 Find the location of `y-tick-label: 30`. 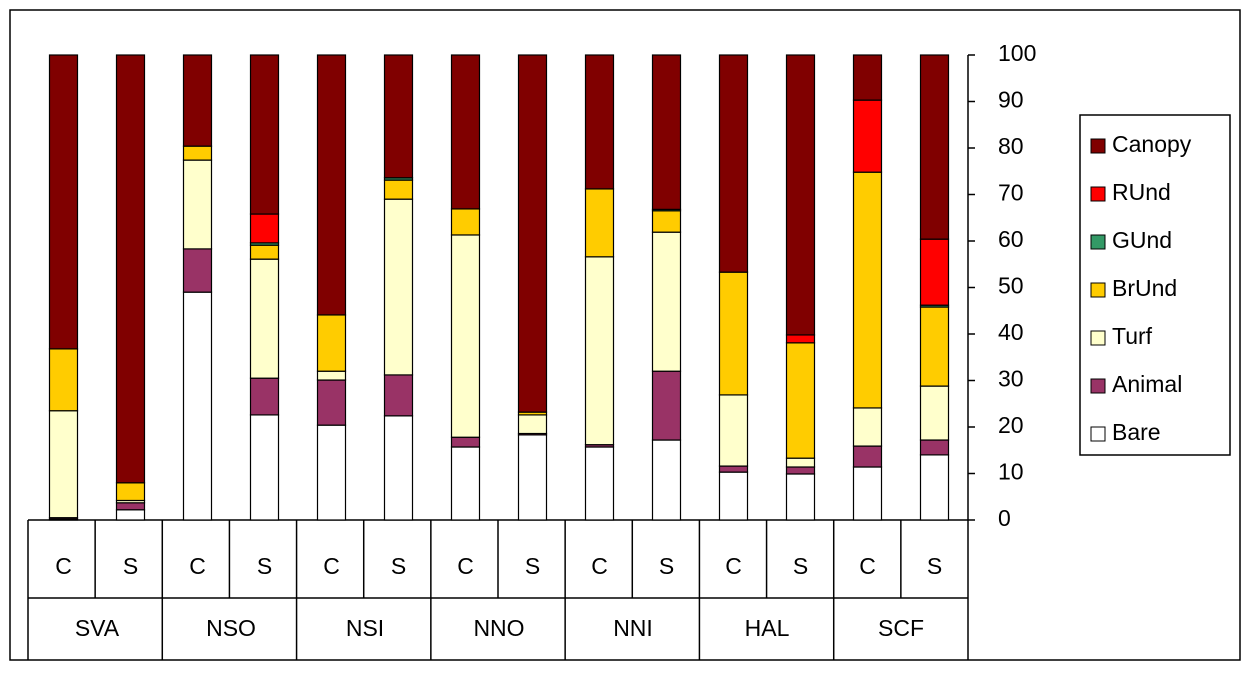

y-tick-label: 30 is located at coordinates (1011, 379).